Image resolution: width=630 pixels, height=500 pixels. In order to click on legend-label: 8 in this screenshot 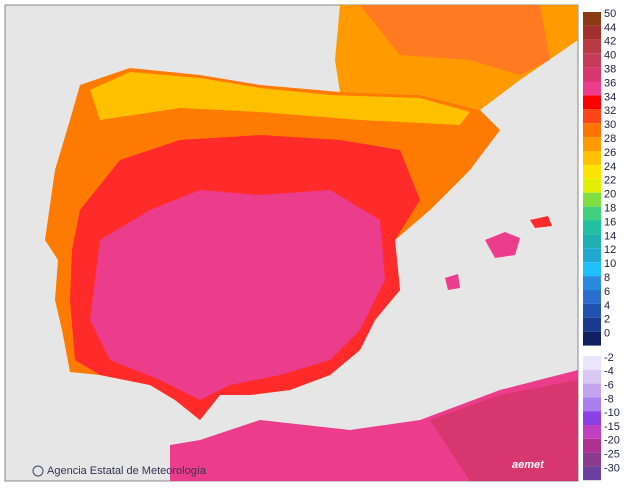, I will do `click(607, 278)`.